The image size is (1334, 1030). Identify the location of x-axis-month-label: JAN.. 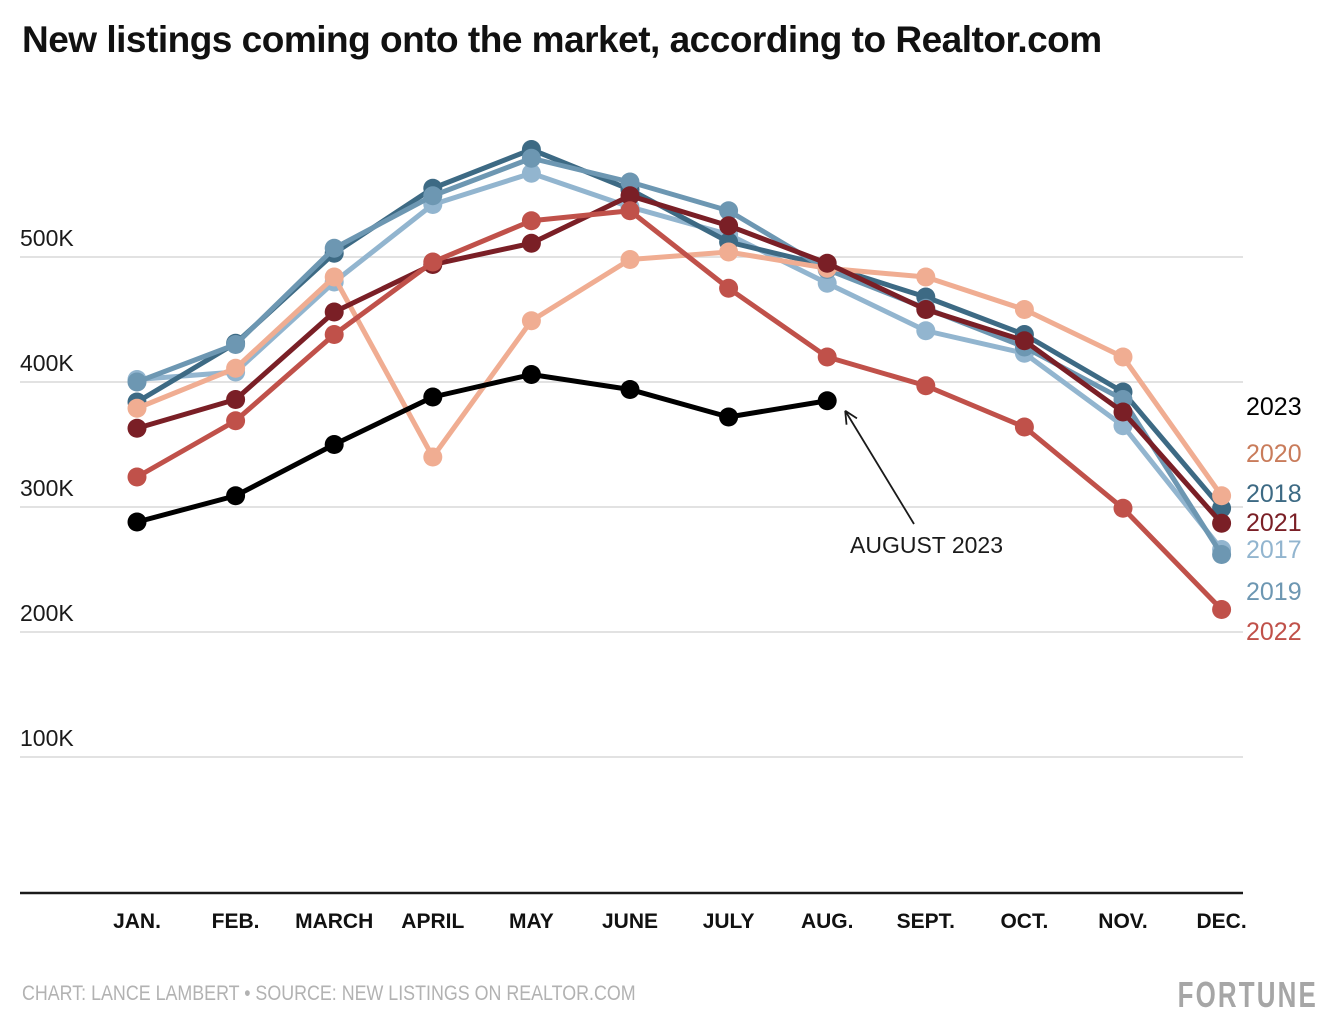
(137, 921).